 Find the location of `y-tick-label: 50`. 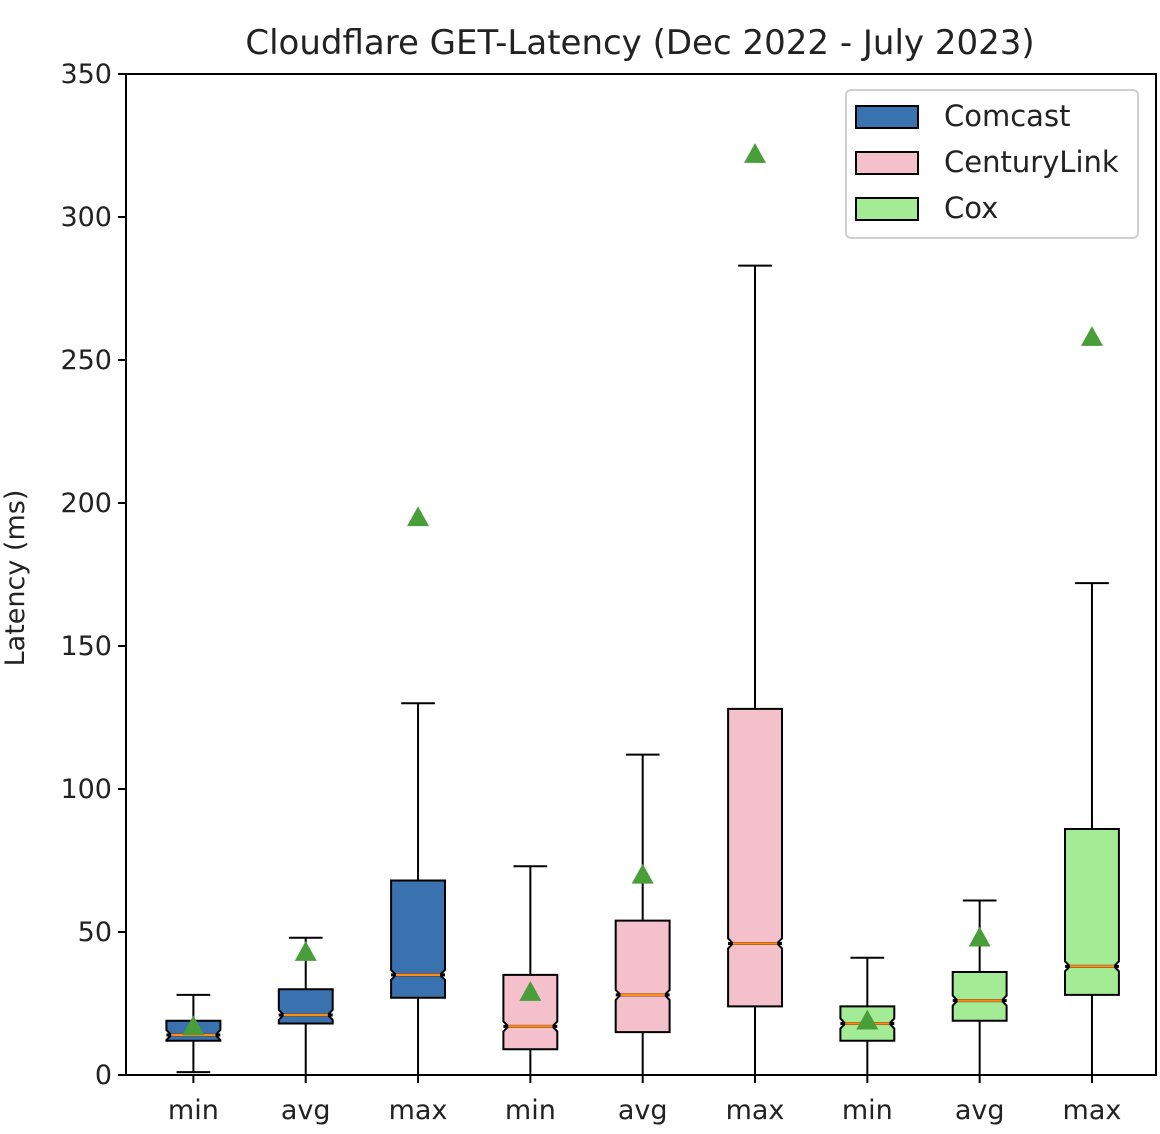

y-tick-label: 50 is located at coordinates (95, 932).